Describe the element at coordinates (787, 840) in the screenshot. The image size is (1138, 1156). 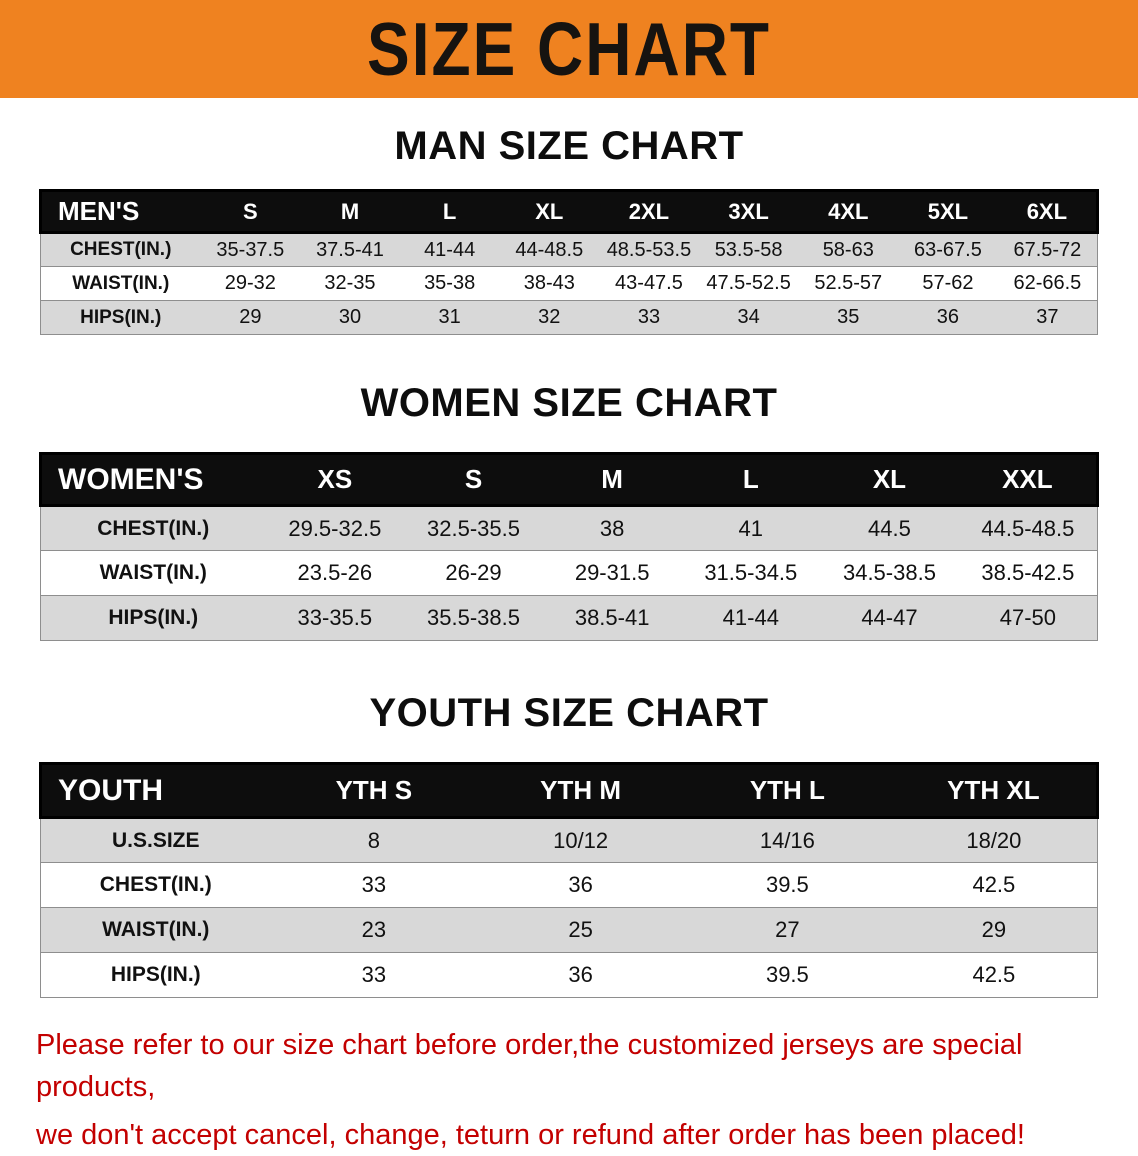
I see `size-value-cell: 14/16` at that location.